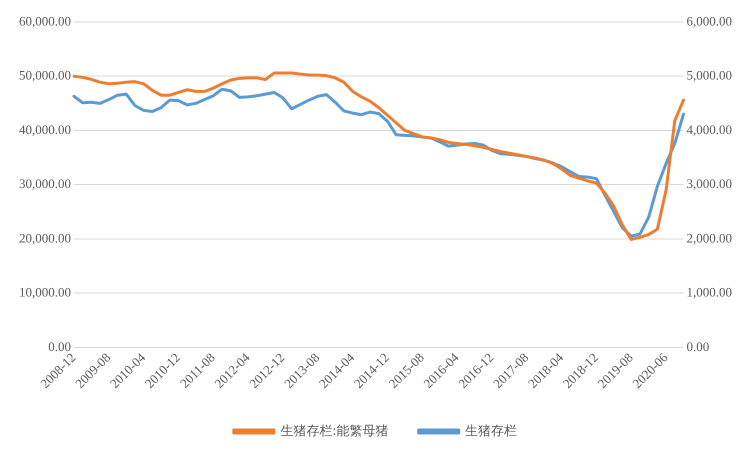 This screenshot has width=753, height=460. Describe the element at coordinates (45, 184) in the screenshot. I see `y-tick-label: 30,000.00` at that location.